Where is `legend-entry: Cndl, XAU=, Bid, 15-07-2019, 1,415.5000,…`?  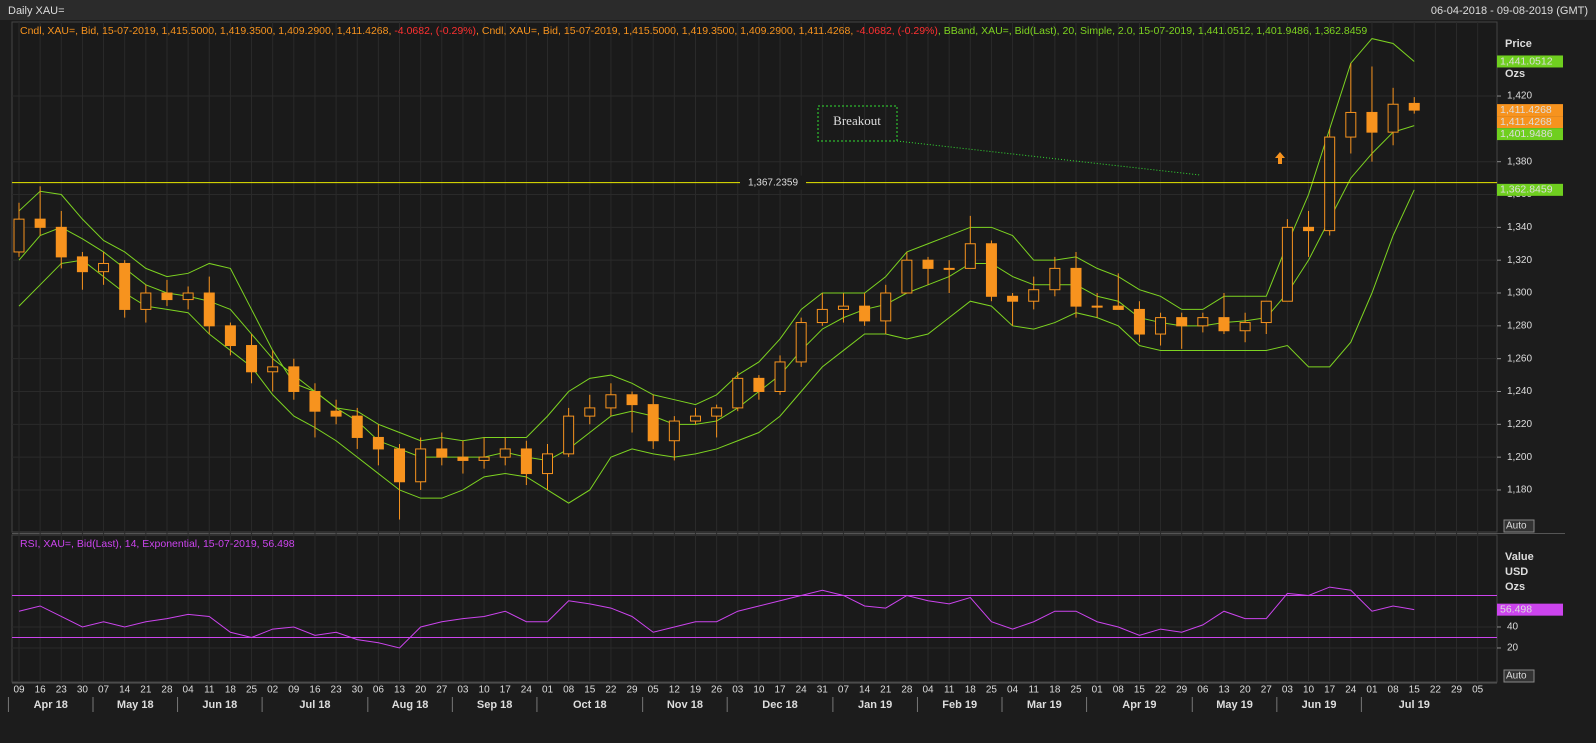 legend-entry: Cndl, XAU=, Bid, 15-07-2019, 1,415.5000,… is located at coordinates (207, 31).